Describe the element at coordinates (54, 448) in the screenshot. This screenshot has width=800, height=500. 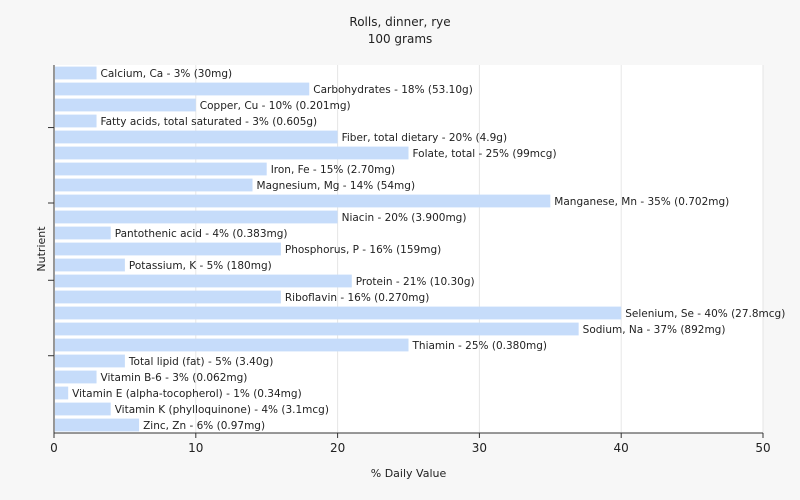
I see `x-tick-label-0: 0` at that location.